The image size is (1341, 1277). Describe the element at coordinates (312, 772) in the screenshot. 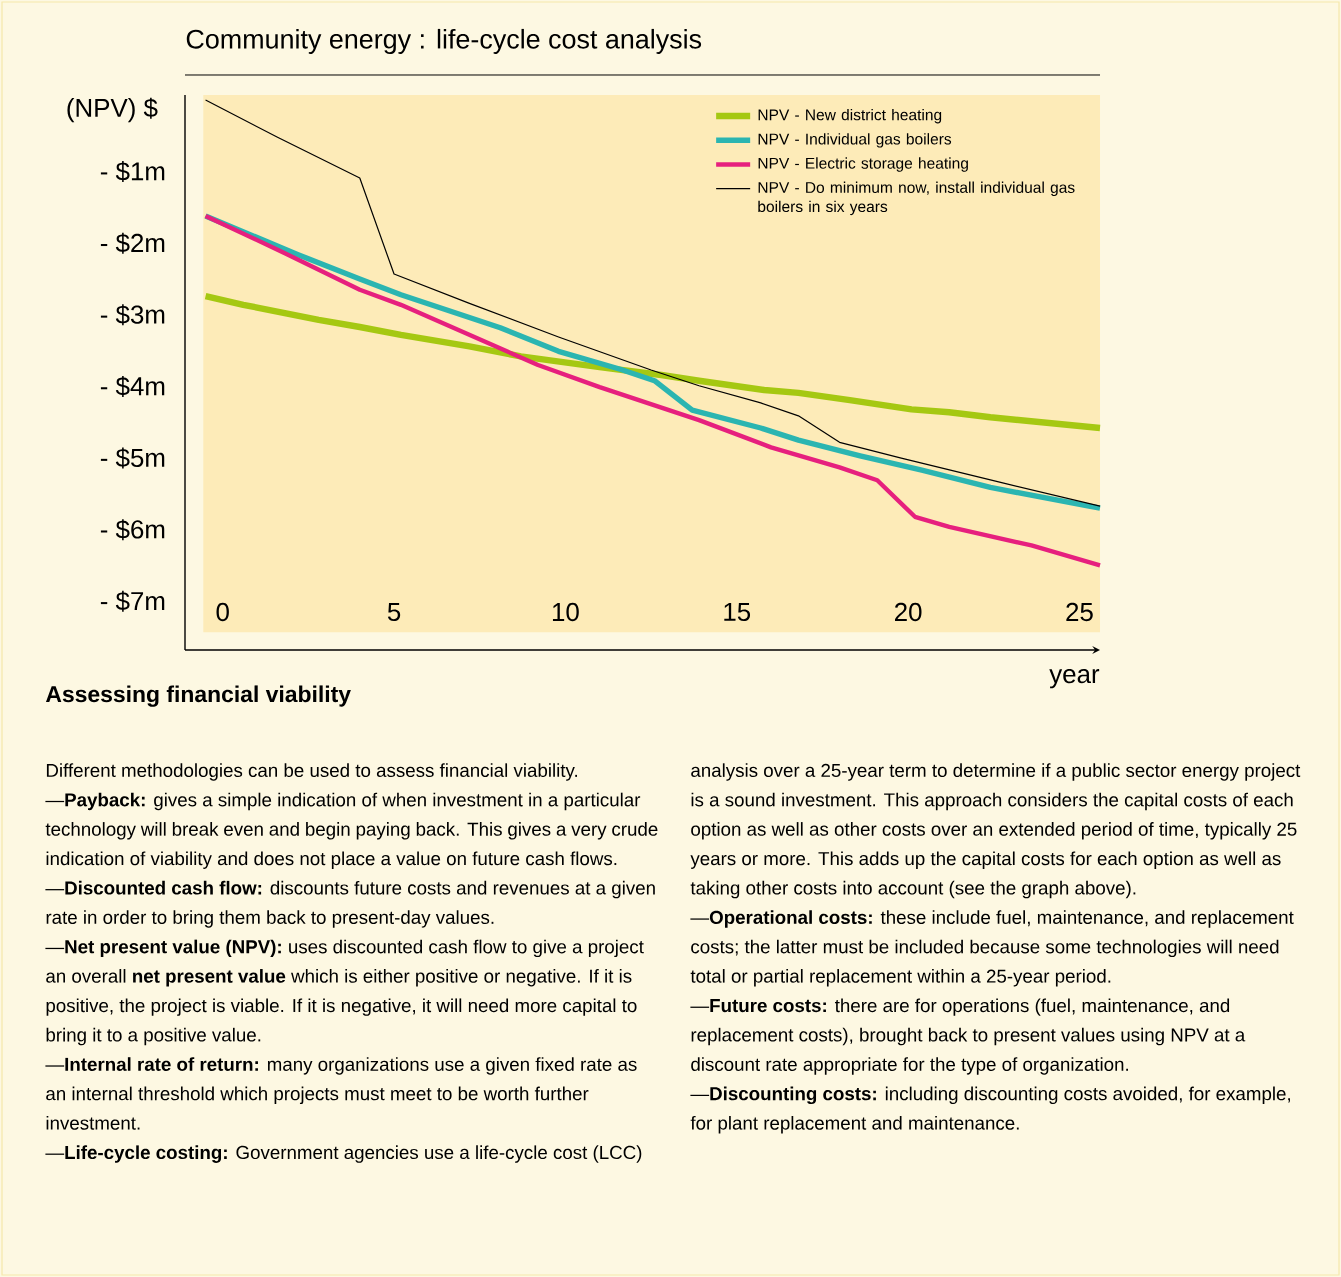

I see `text: Different methodologies can be used to assess financial viability.` at that location.